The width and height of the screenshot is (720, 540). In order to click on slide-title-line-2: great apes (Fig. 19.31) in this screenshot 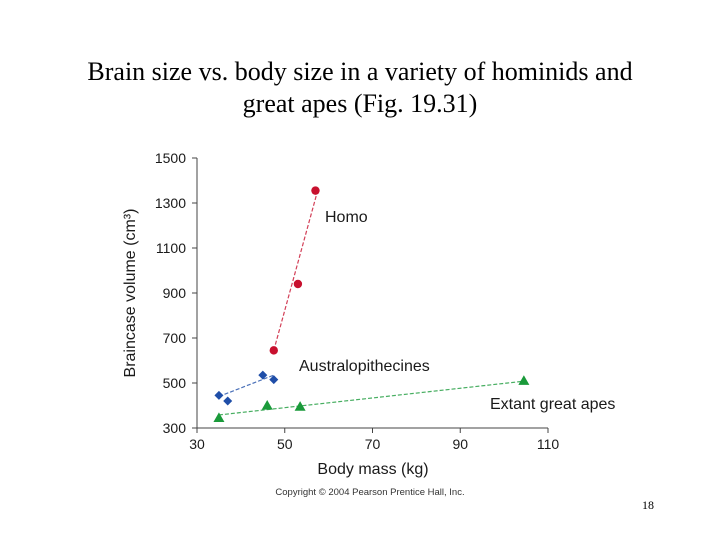, I will do `click(360, 103)`.